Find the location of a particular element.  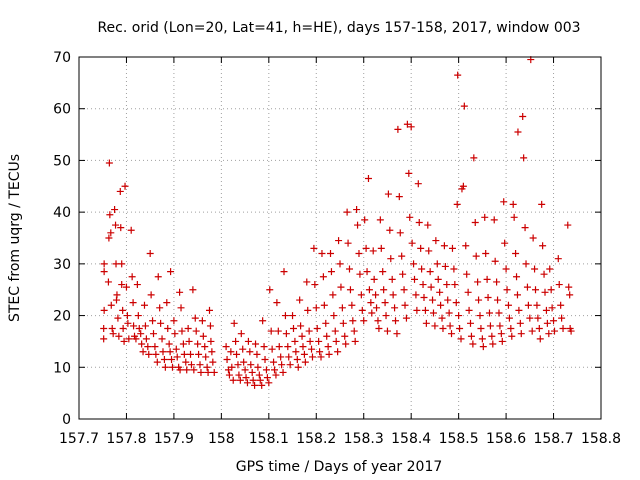

y-tick-label: 40 is located at coordinates (62, 213).